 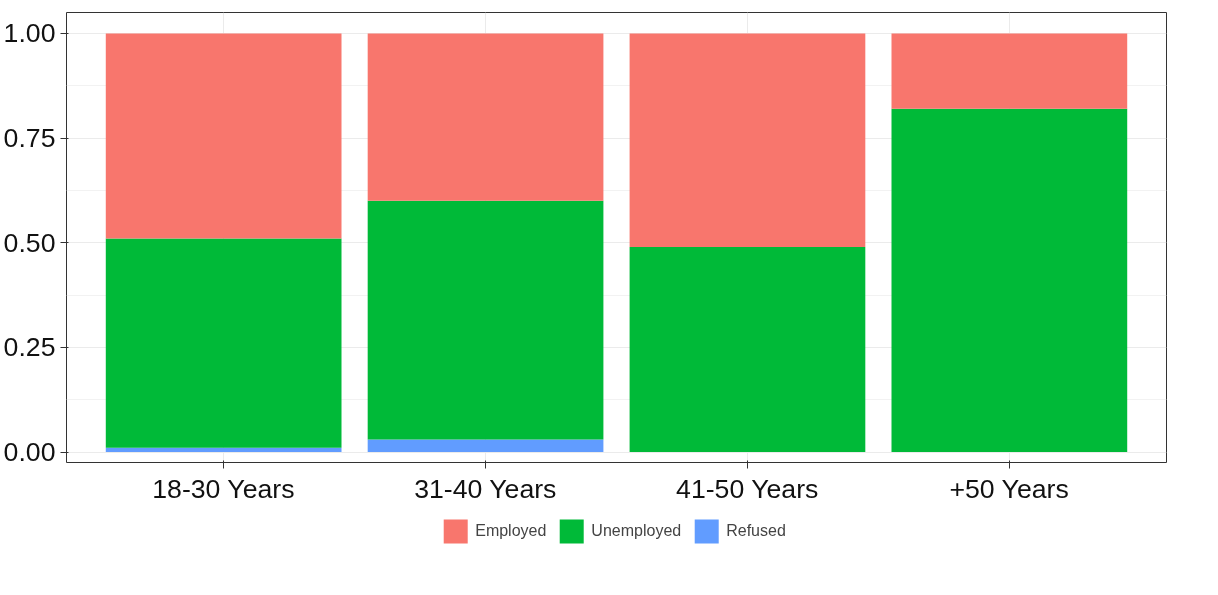 What do you see at coordinates (485, 488) in the screenshot?
I see `x-tick-label: 31-40 Years` at bounding box center [485, 488].